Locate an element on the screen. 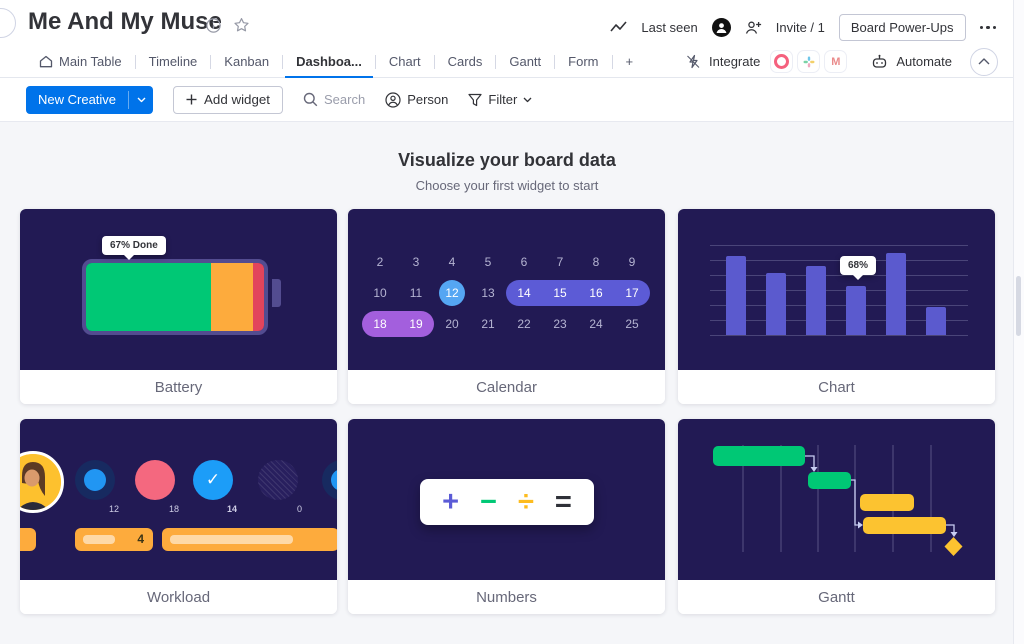 The width and height of the screenshot is (1024, 644). person-filter-button: Person is located at coordinates (417, 99).